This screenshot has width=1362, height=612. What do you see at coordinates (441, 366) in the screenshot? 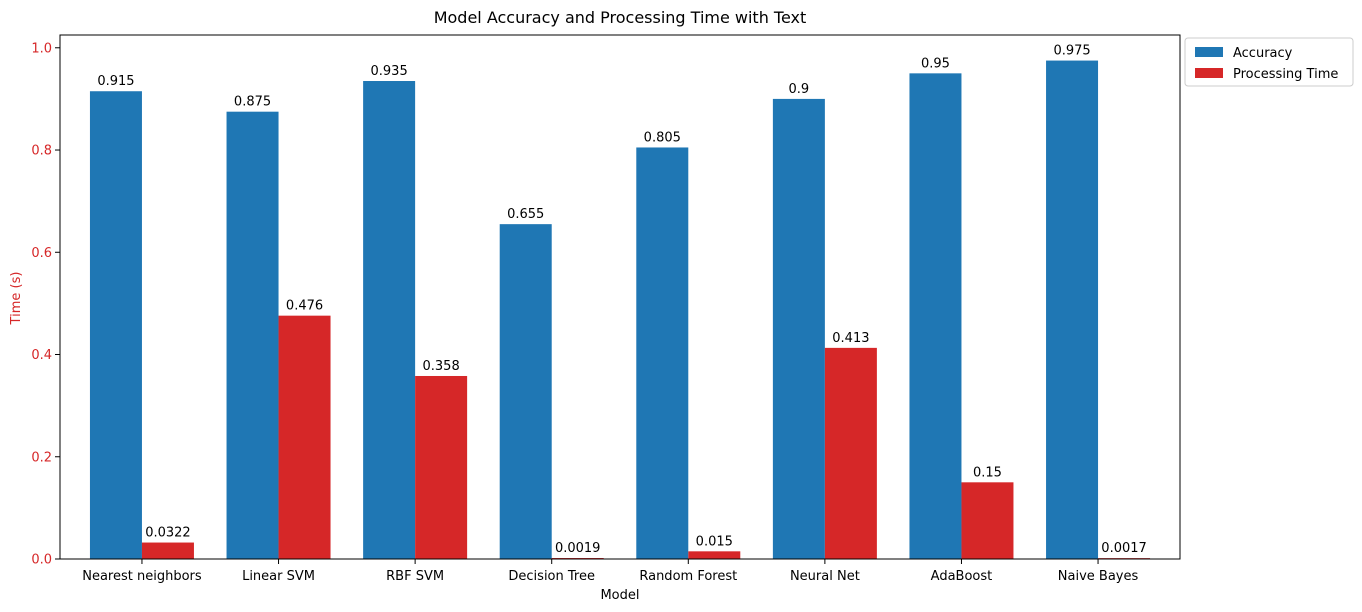
I see `time-value-label-2: 0.358` at bounding box center [441, 366].